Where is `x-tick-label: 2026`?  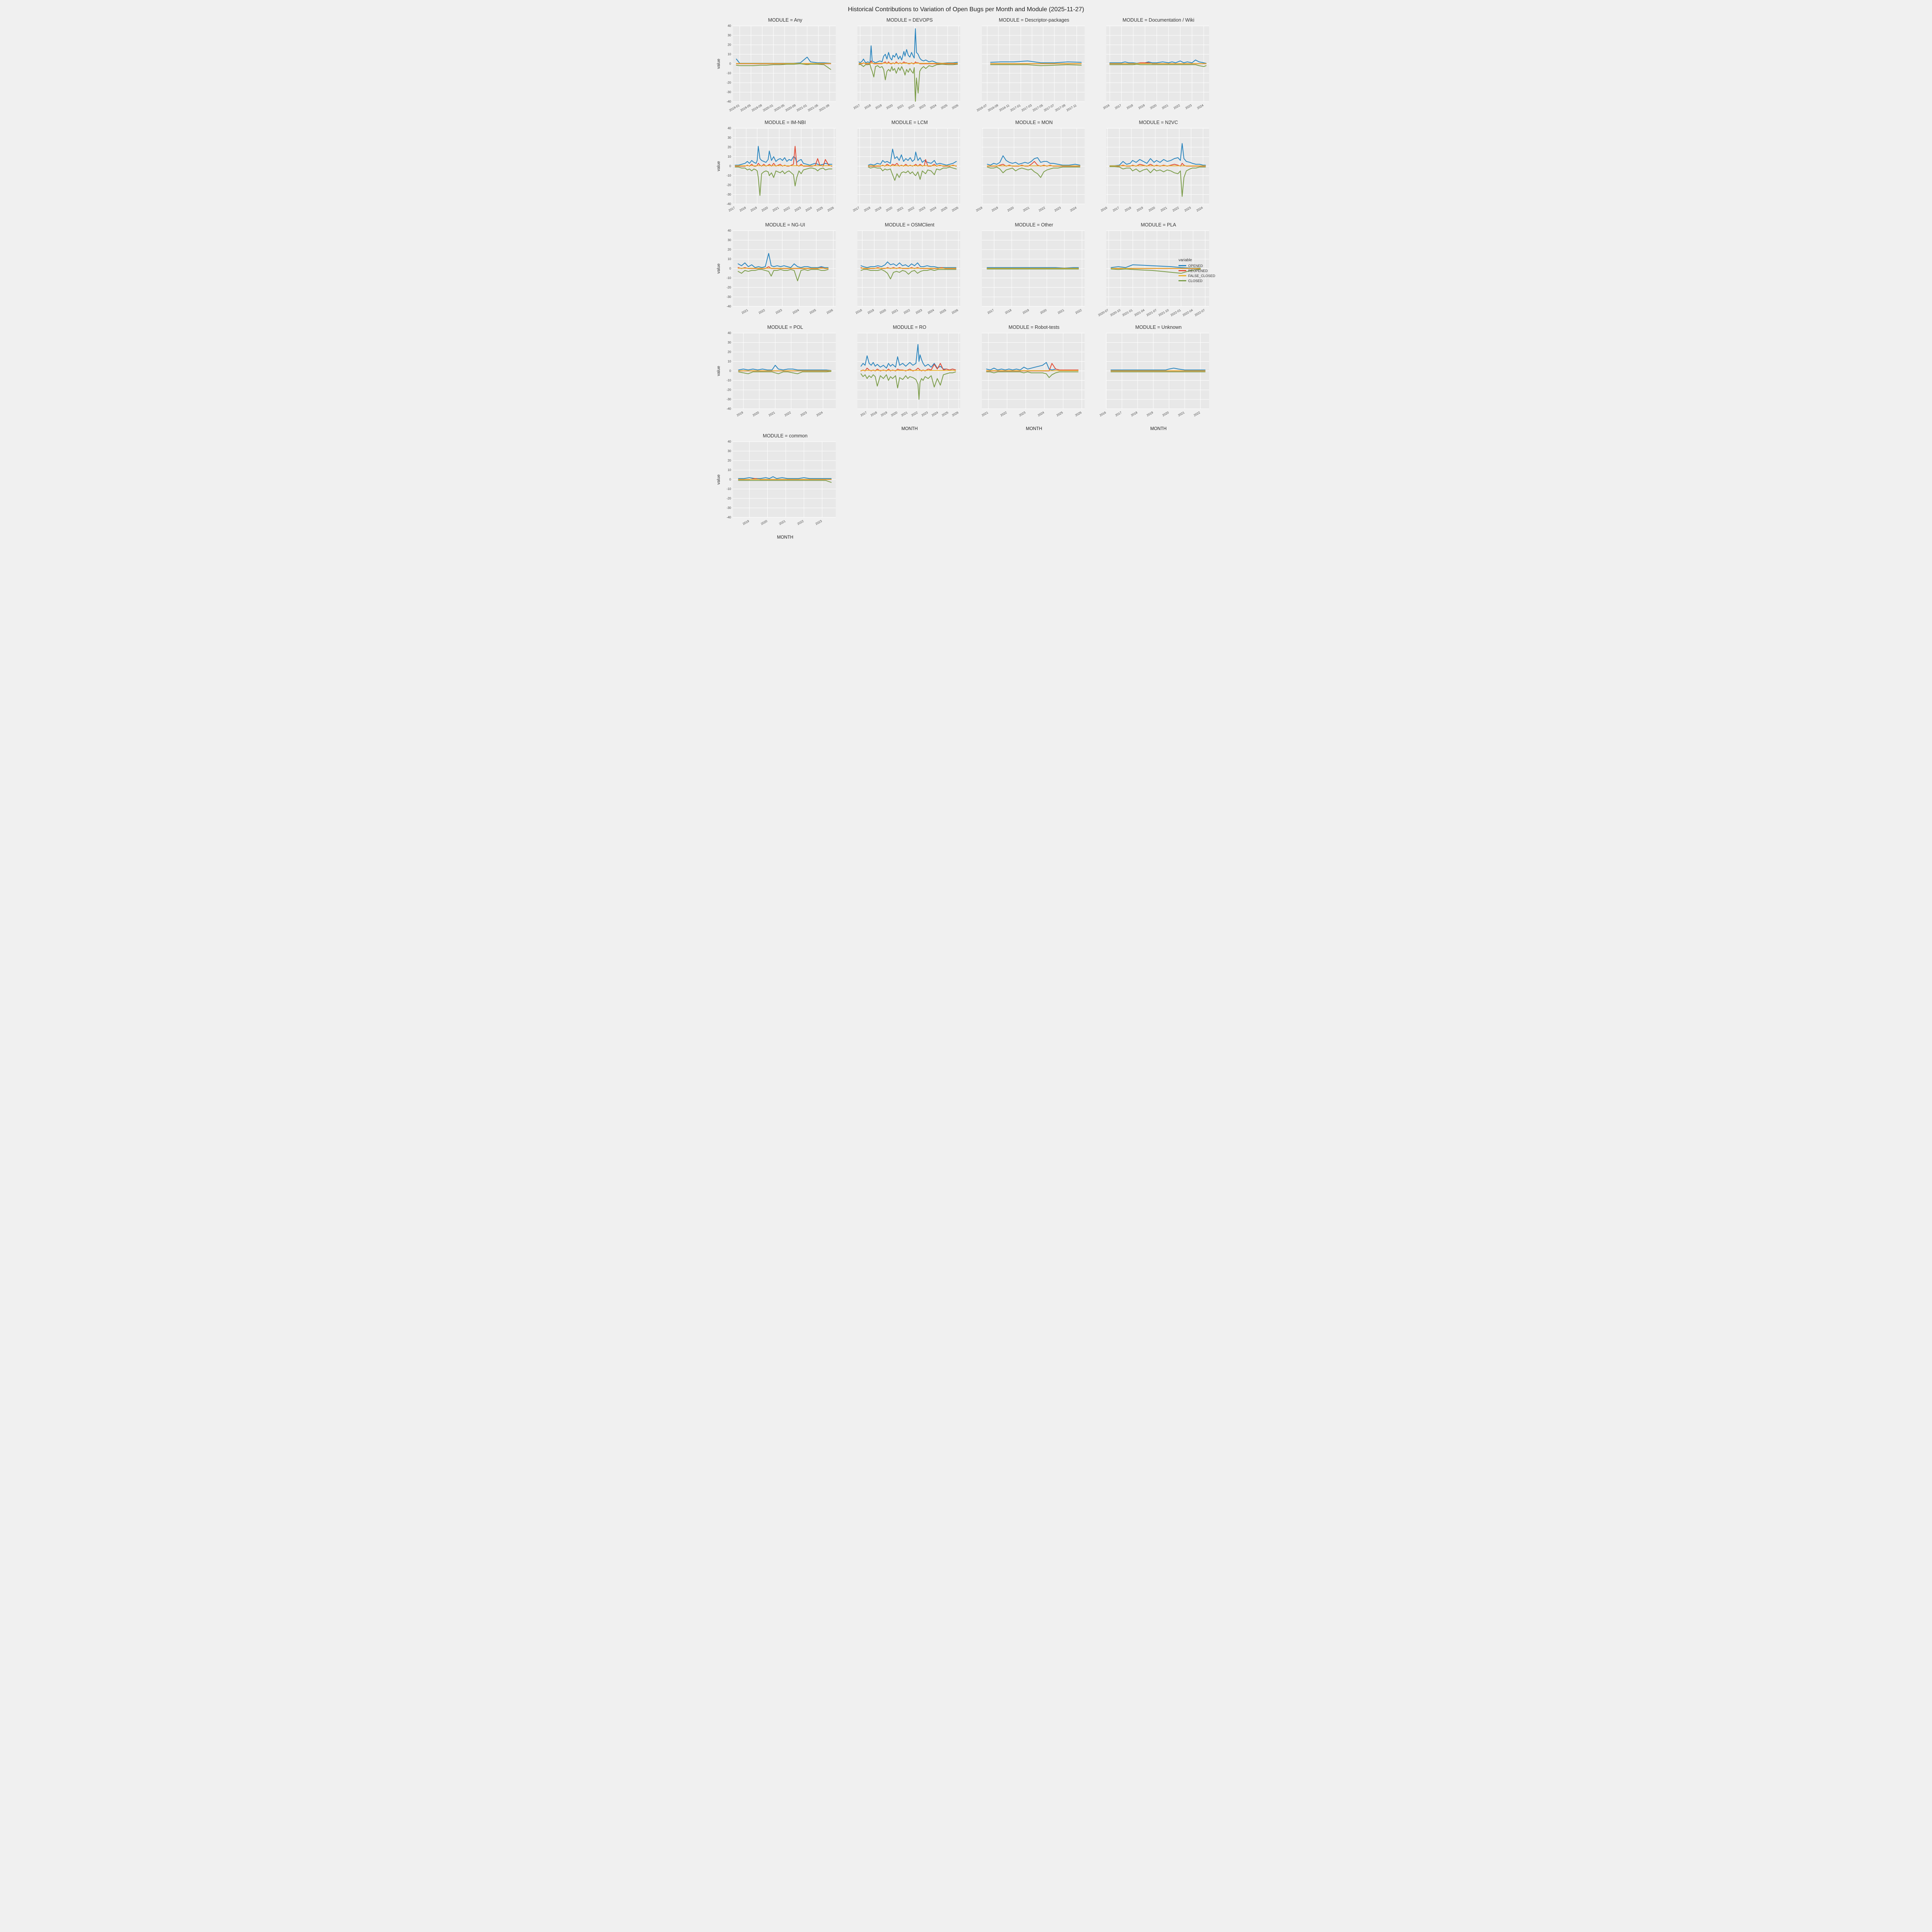 x-tick-label: 2026 is located at coordinates (955, 312).